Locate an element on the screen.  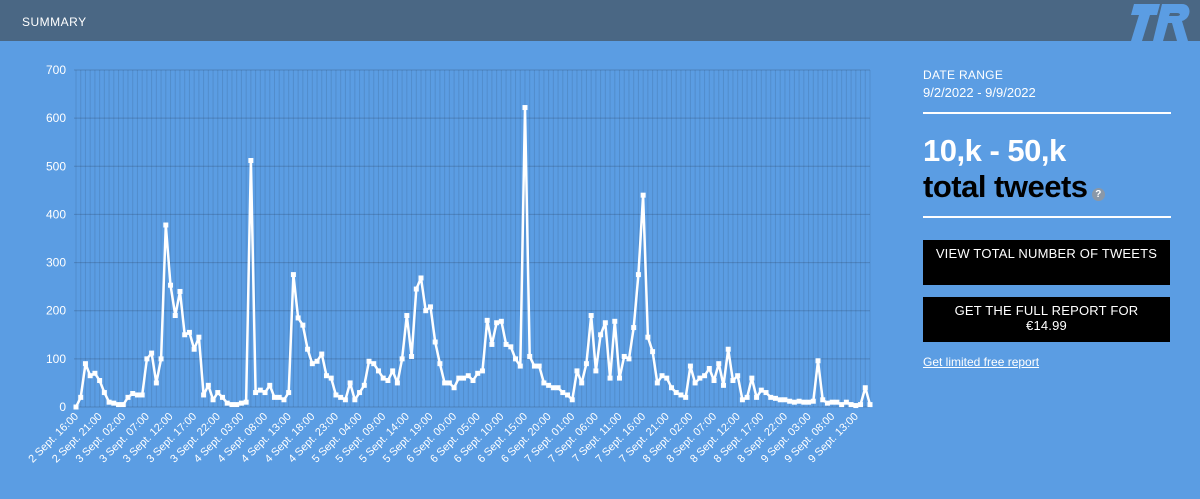
free-report-link: Get limited free report is located at coordinates (981, 362).